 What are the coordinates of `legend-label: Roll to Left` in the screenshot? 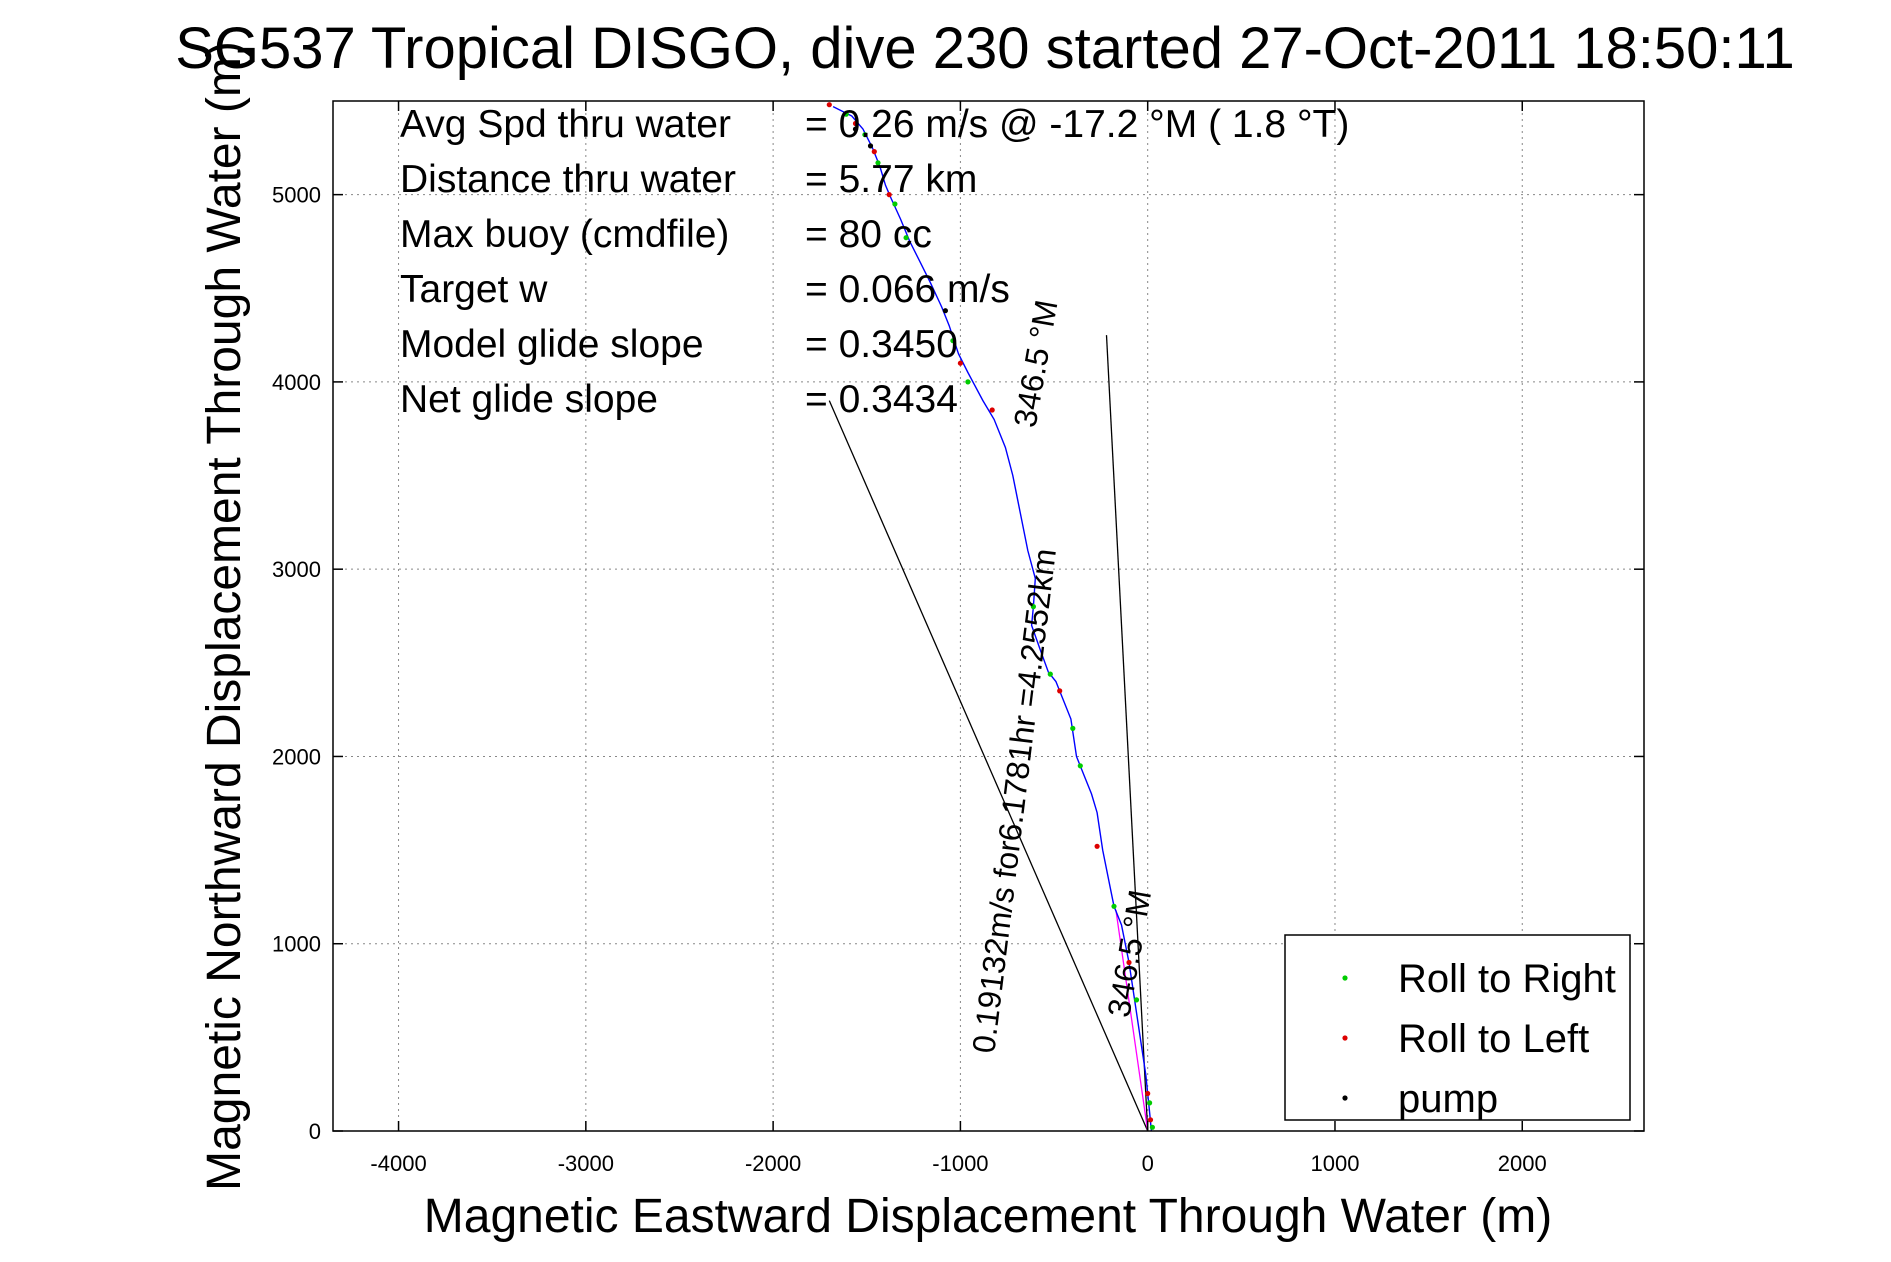 It's located at (1493, 1039).